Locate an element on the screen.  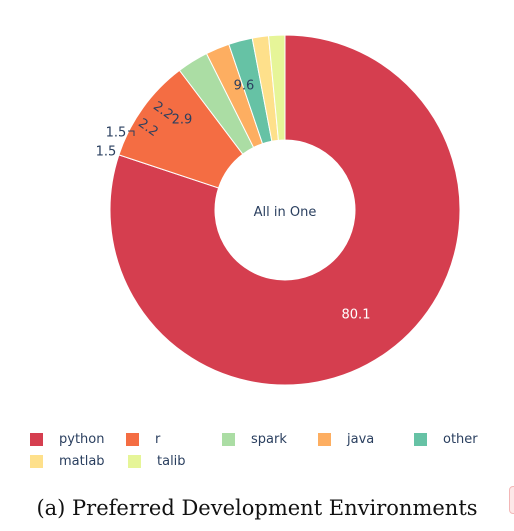
legend-item-matlab: matlab is located at coordinates (79, 461).